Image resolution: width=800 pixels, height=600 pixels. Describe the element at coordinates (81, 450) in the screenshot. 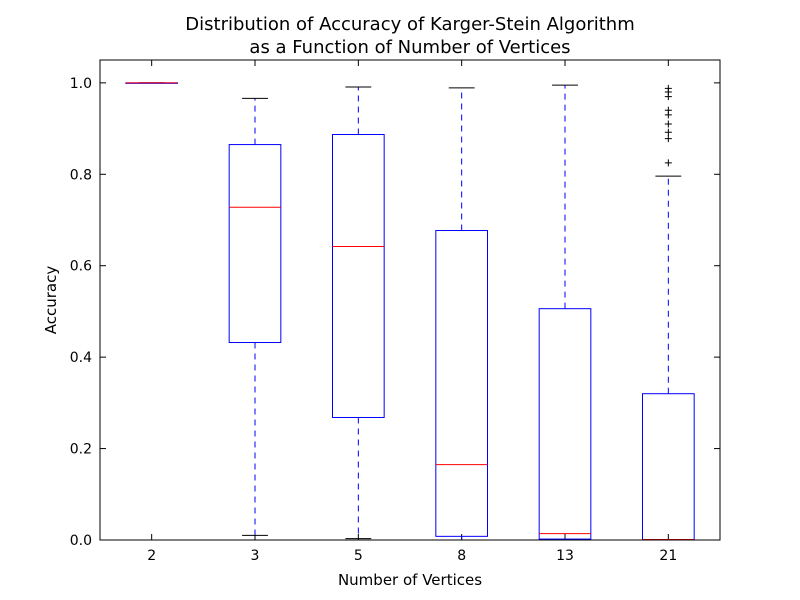

I see `y-tick-label: 0.2` at that location.